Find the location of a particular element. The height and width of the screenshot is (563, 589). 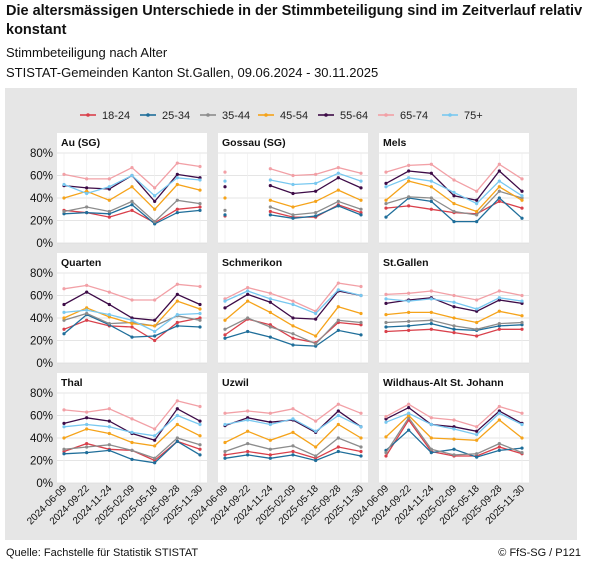

source-note: Quelle: Fachstelle für Statistik STISTAT is located at coordinates (102, 553).